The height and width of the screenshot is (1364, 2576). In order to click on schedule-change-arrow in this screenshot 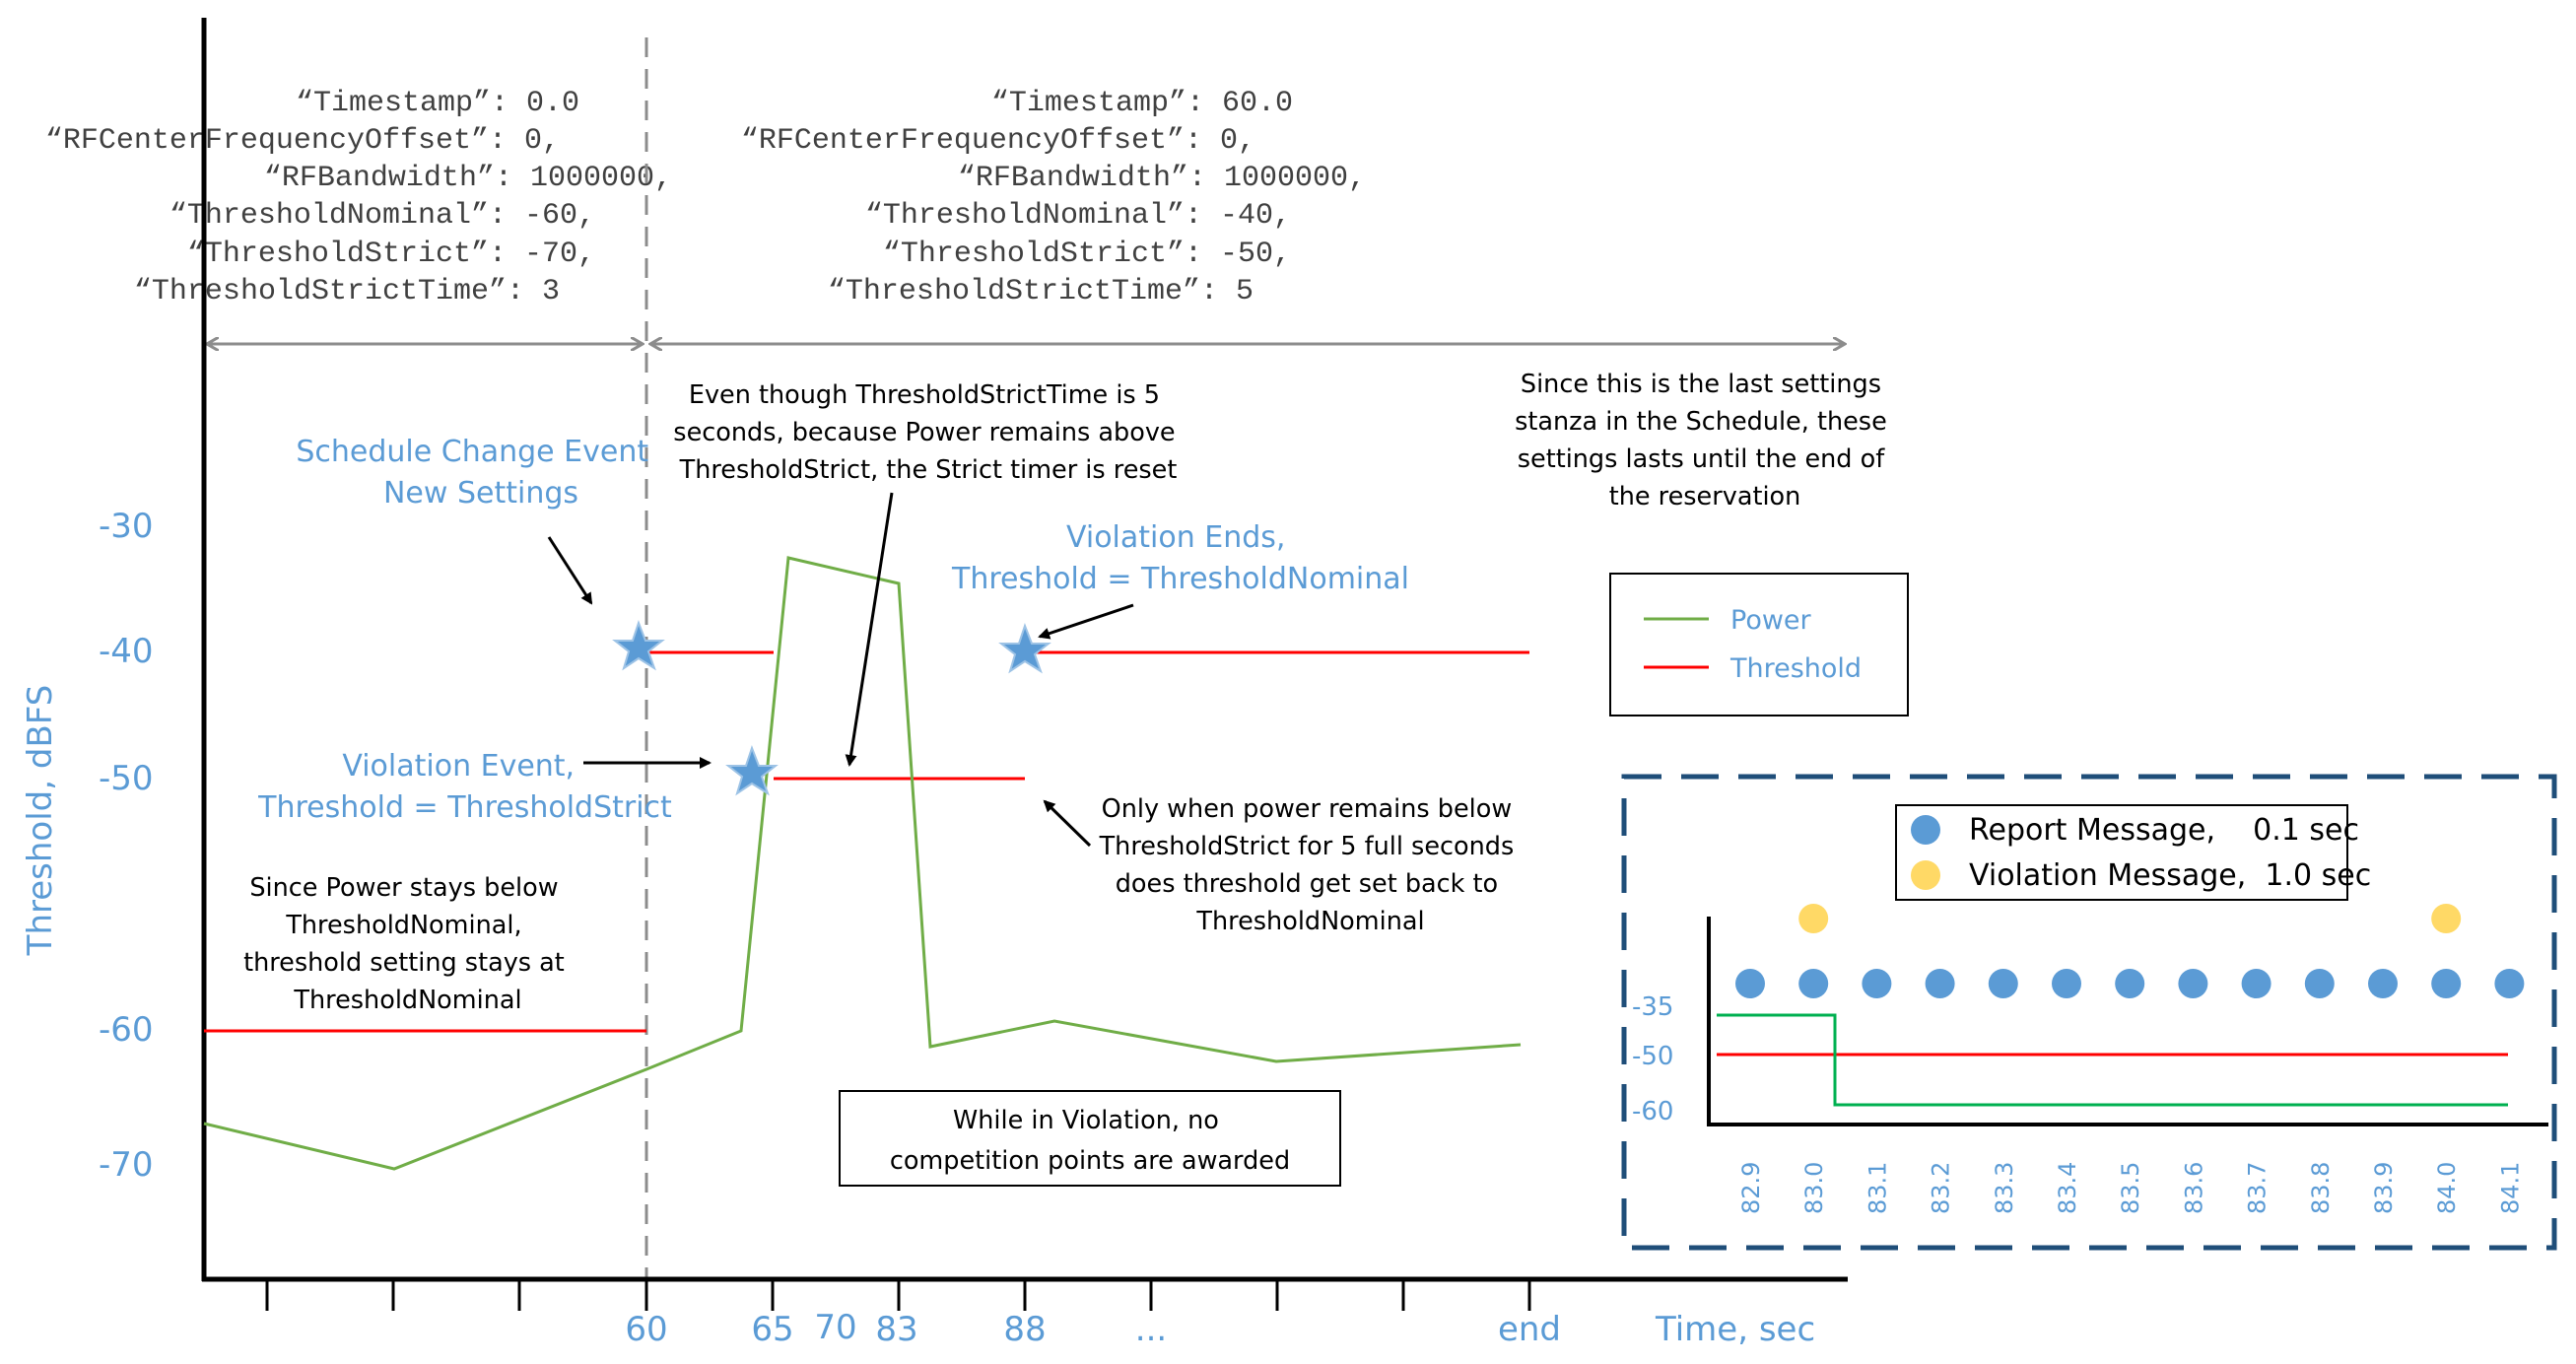, I will do `click(570, 570)`.